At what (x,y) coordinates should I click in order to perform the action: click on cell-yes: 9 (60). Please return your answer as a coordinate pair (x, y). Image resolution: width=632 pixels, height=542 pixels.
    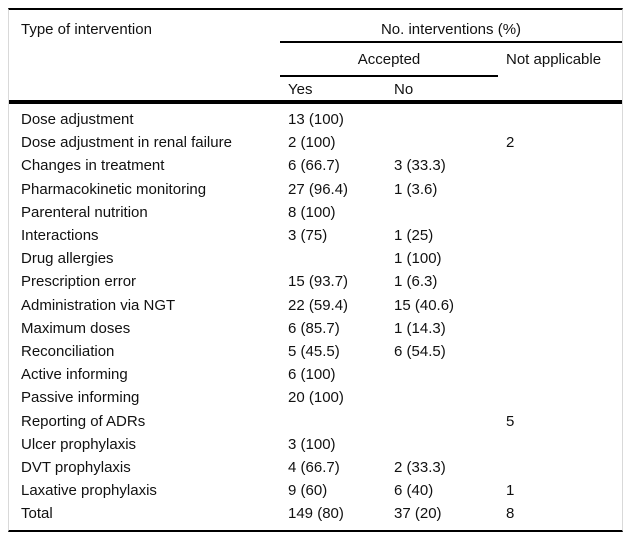
    Looking at the image, I should click on (308, 491).